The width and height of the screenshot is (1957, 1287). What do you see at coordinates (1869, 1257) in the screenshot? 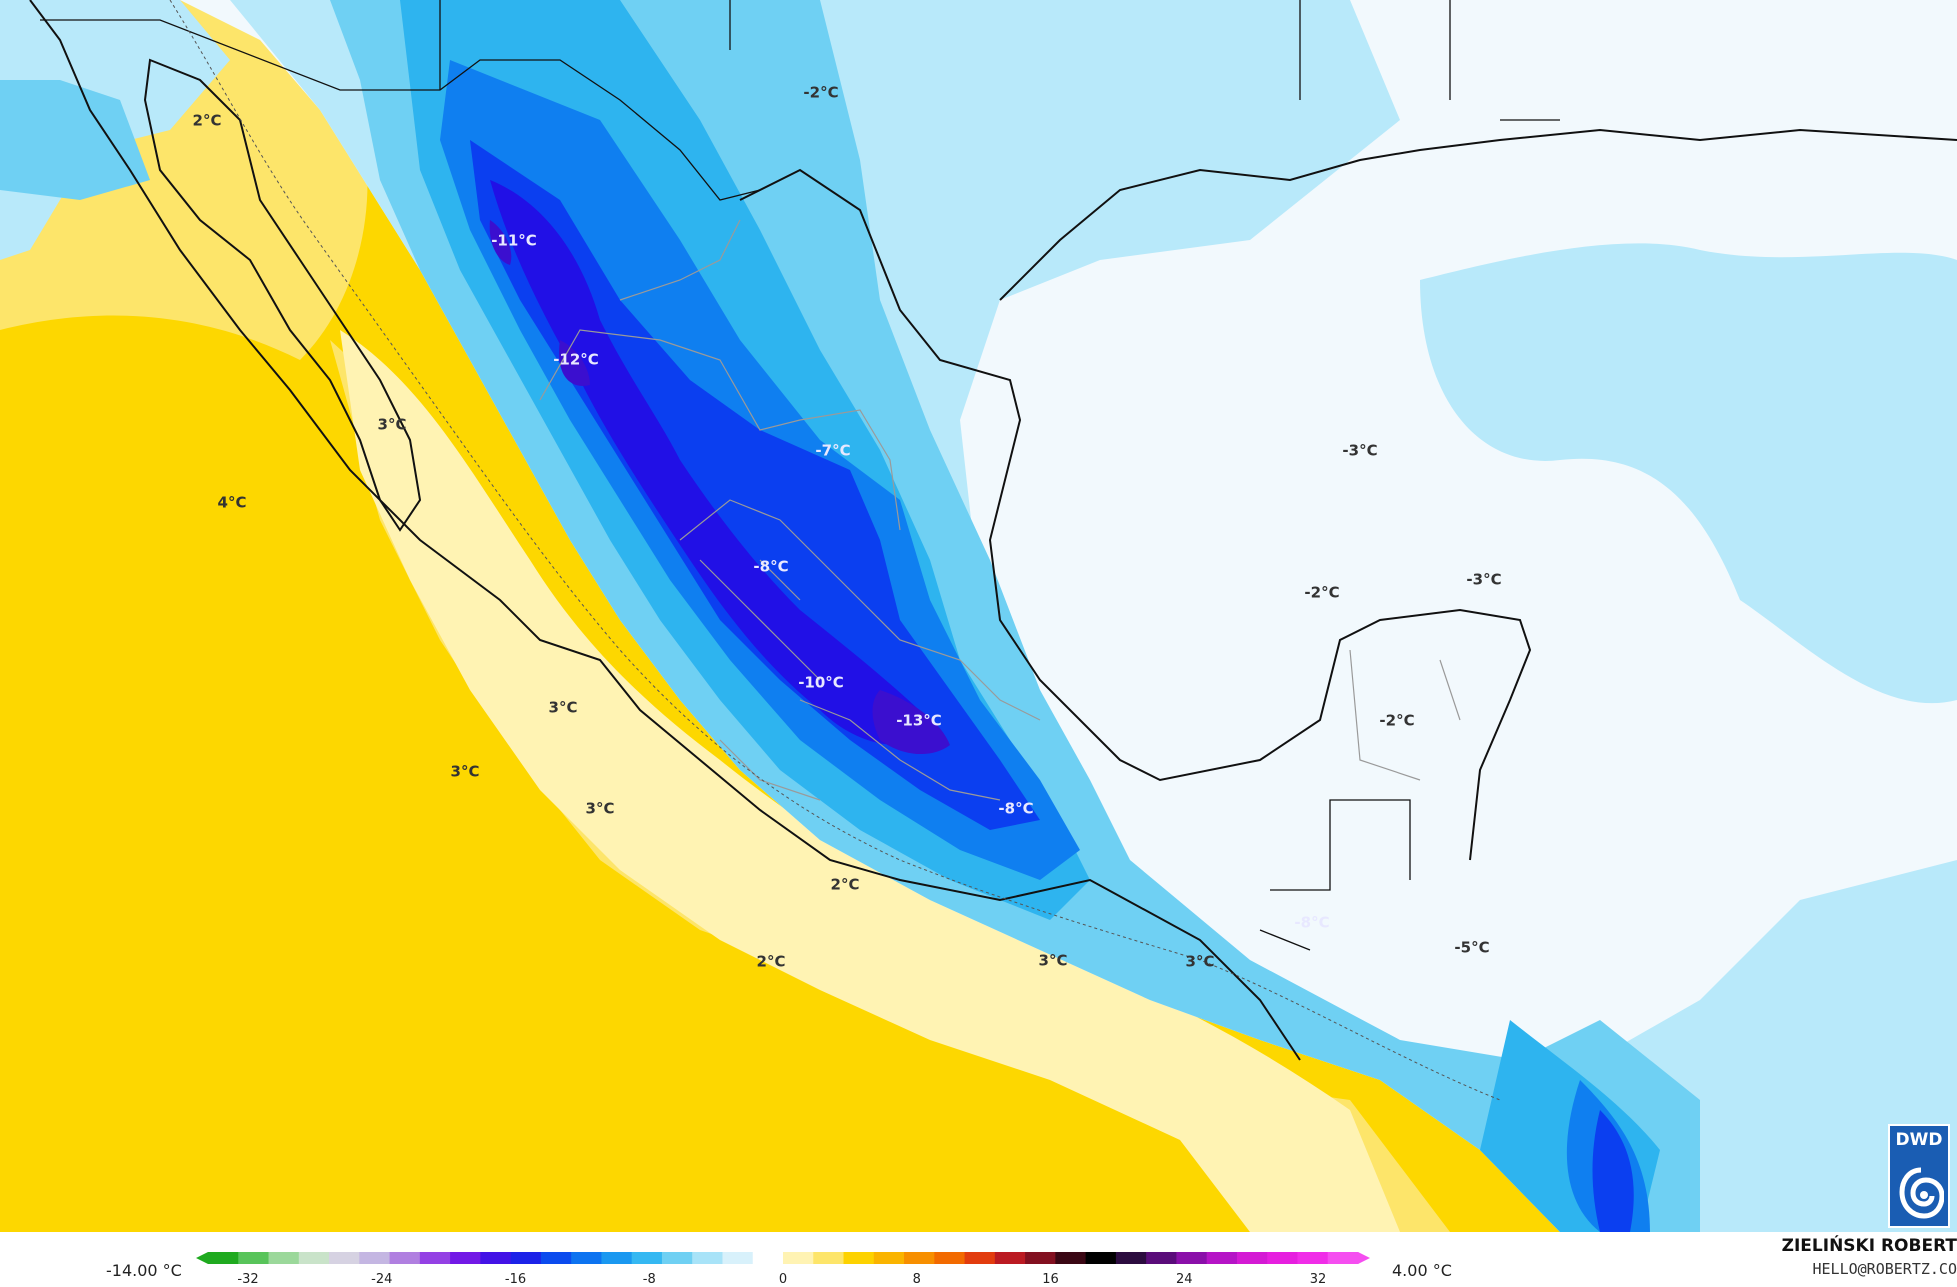
I see `author-credit: ZIELIŃSKI ROBERT HELLO@ROBERTZ.CO` at bounding box center [1869, 1257].